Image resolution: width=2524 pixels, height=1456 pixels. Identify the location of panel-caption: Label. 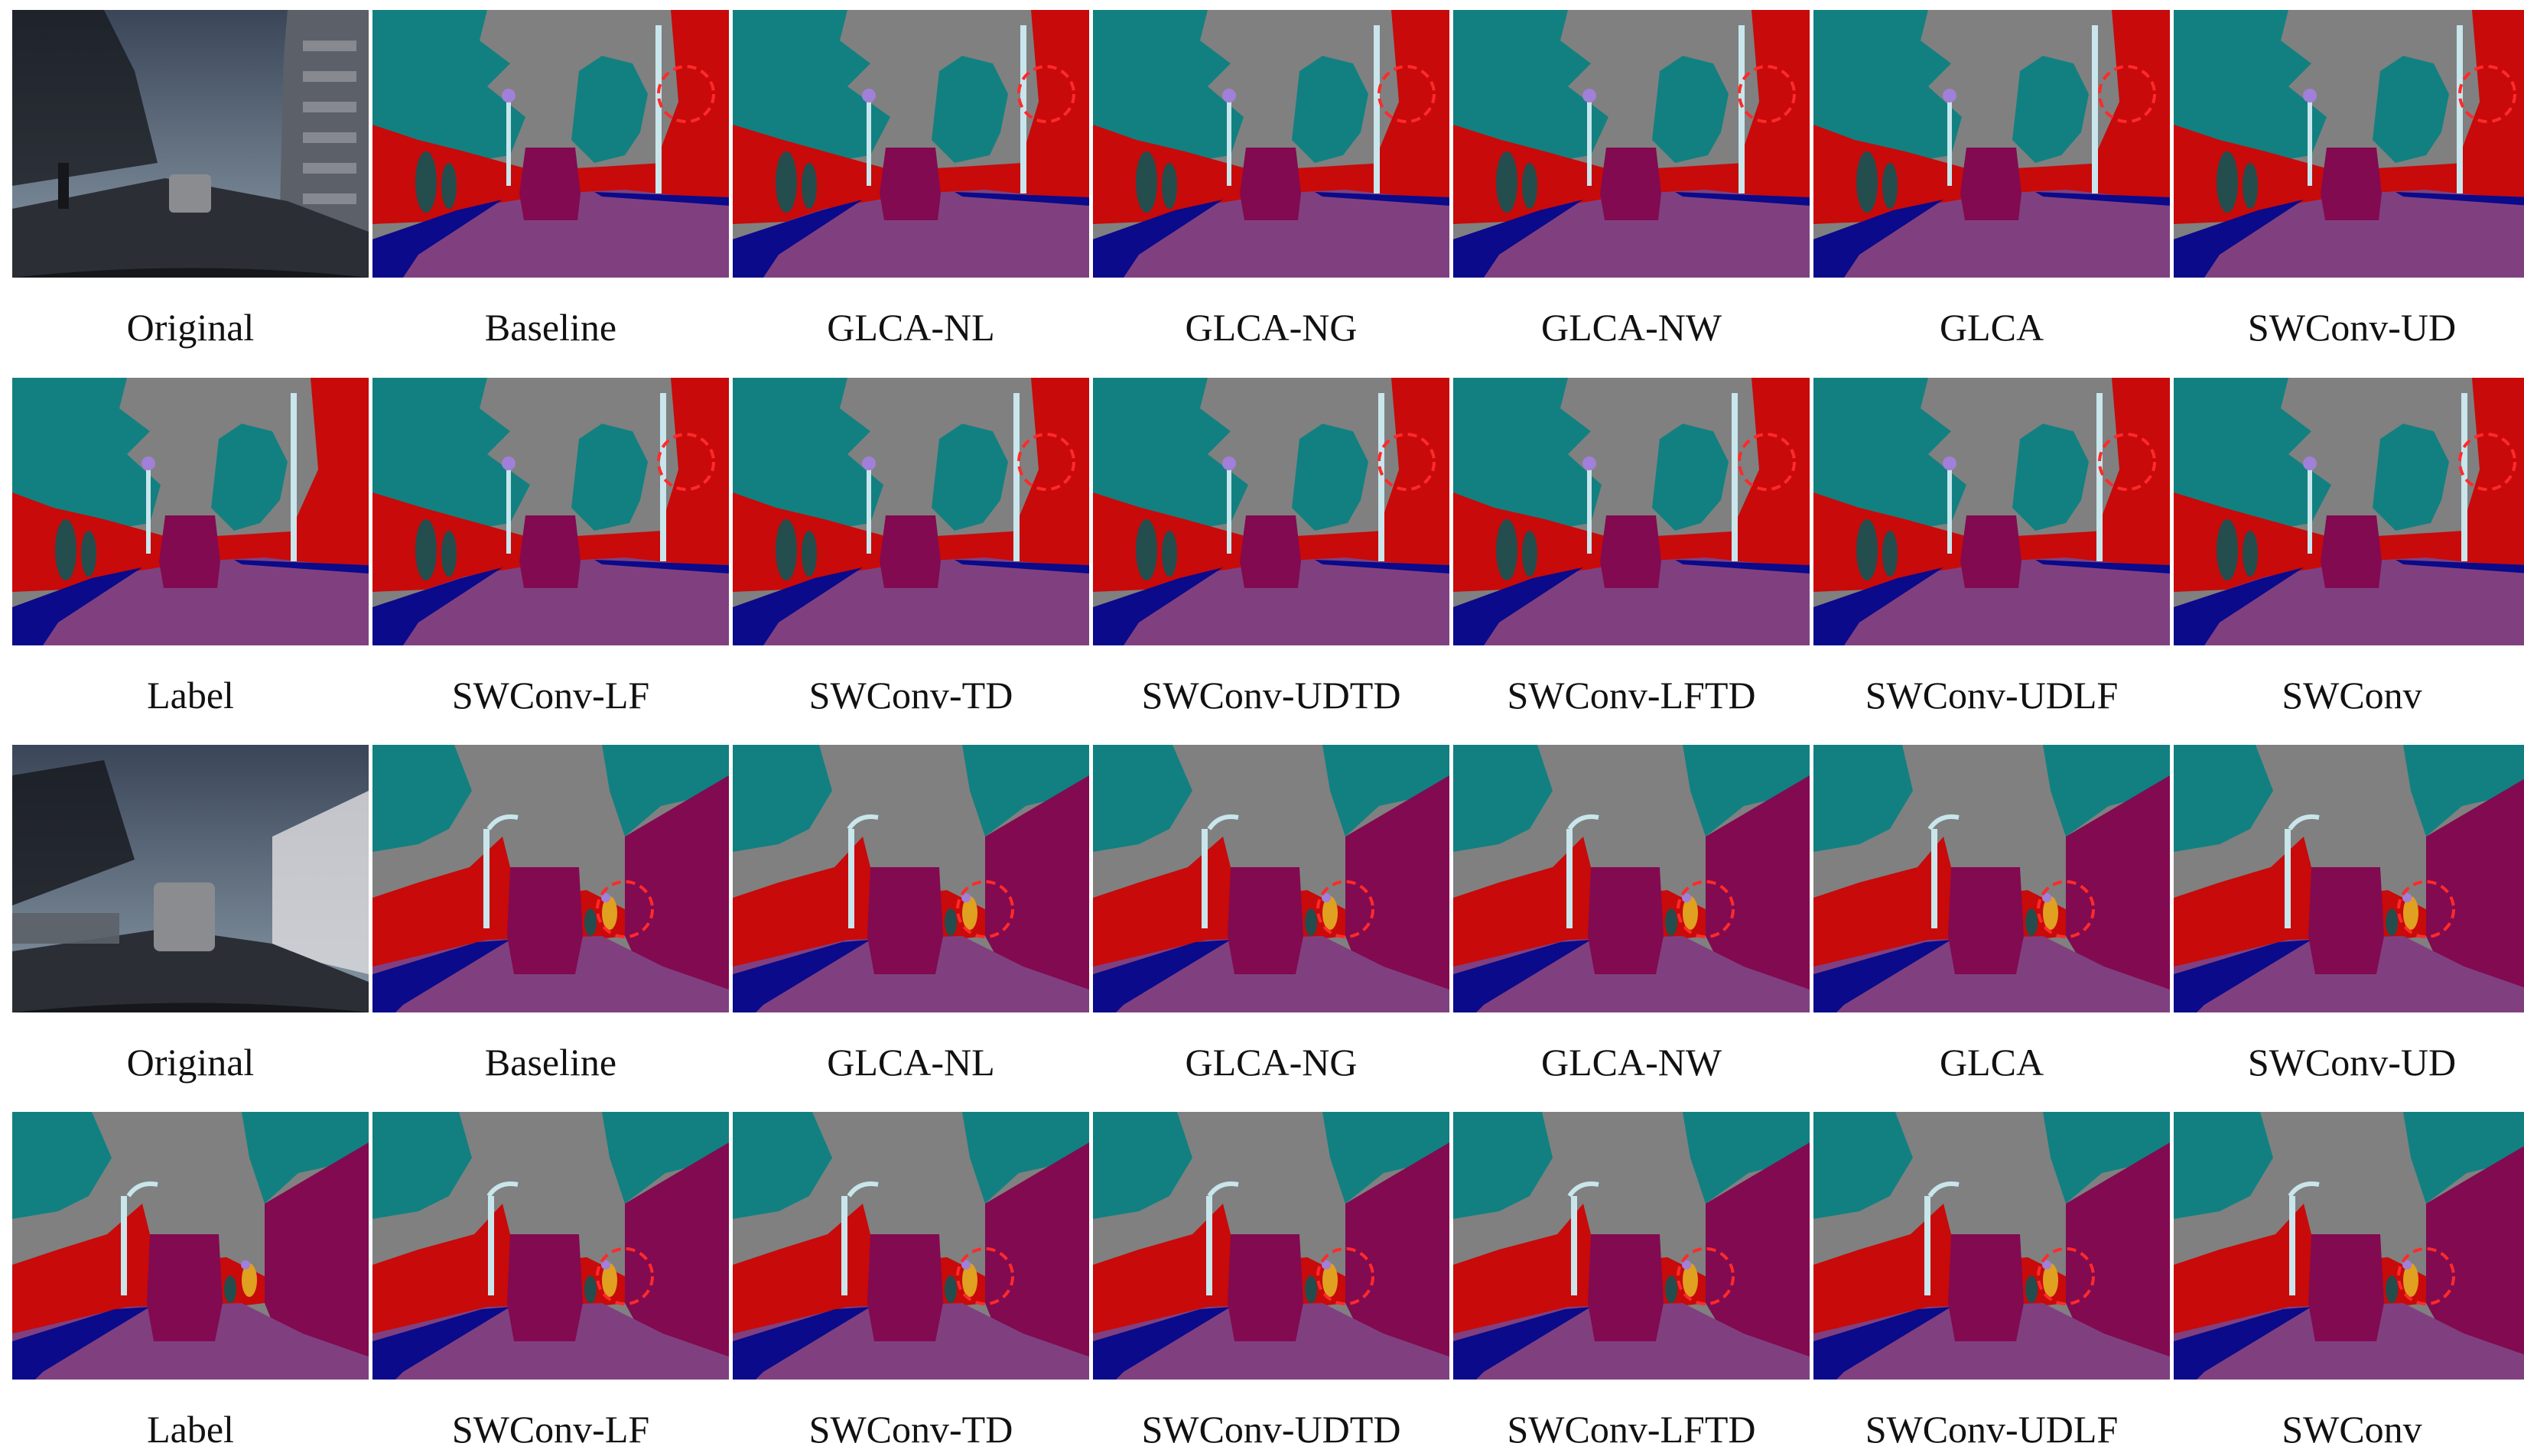
(190, 1429).